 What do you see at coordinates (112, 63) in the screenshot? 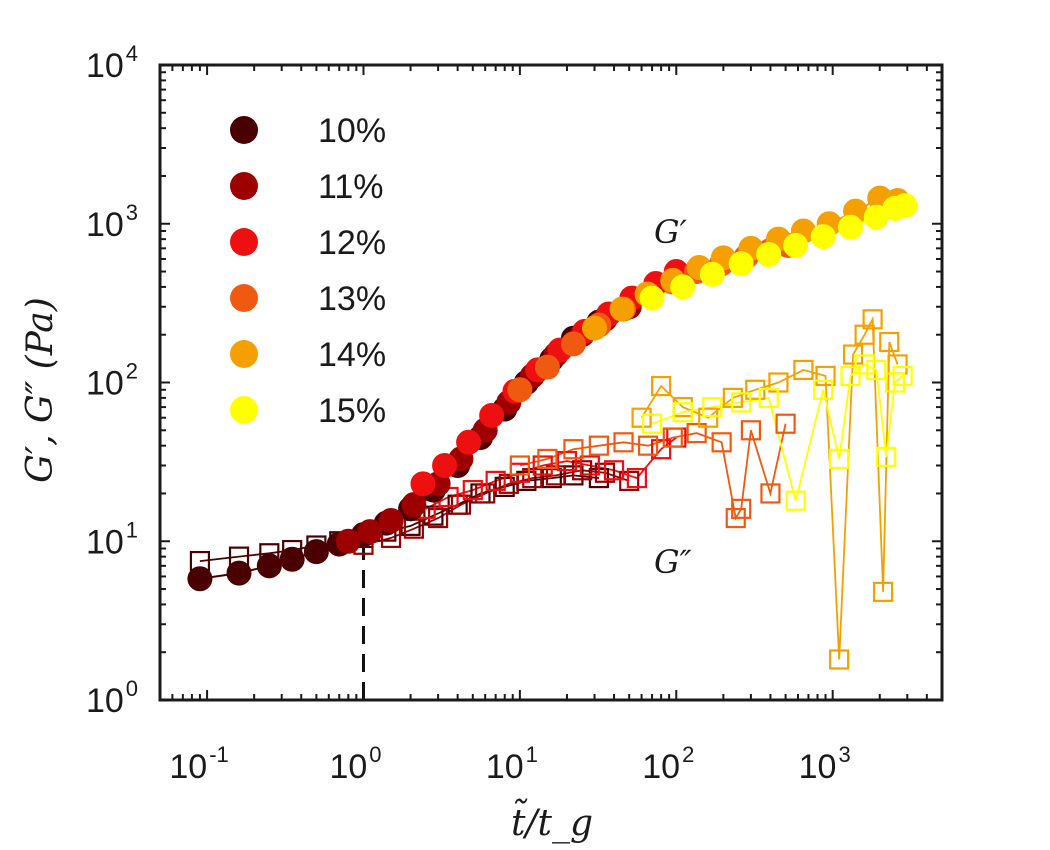
I see `y-tick-label: 10⁴` at bounding box center [112, 63].